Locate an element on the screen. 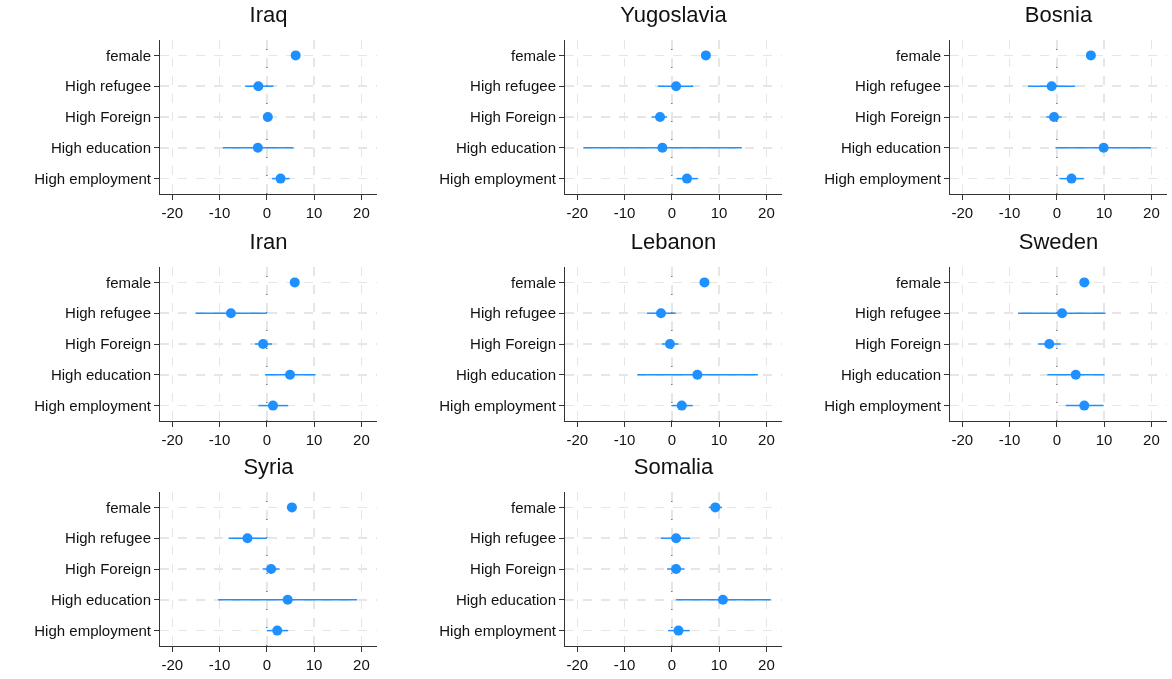 This screenshot has width=1172, height=679. chart-title: Yugoslavia is located at coordinates (674, 15).